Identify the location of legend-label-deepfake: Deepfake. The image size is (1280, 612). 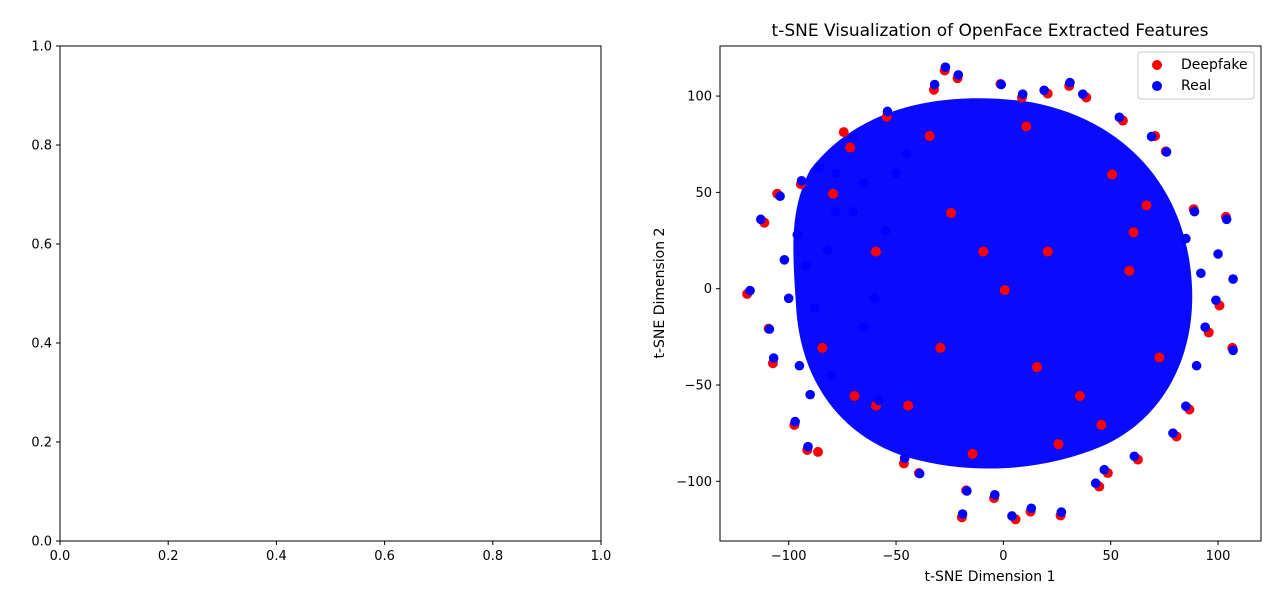
(1214, 65).